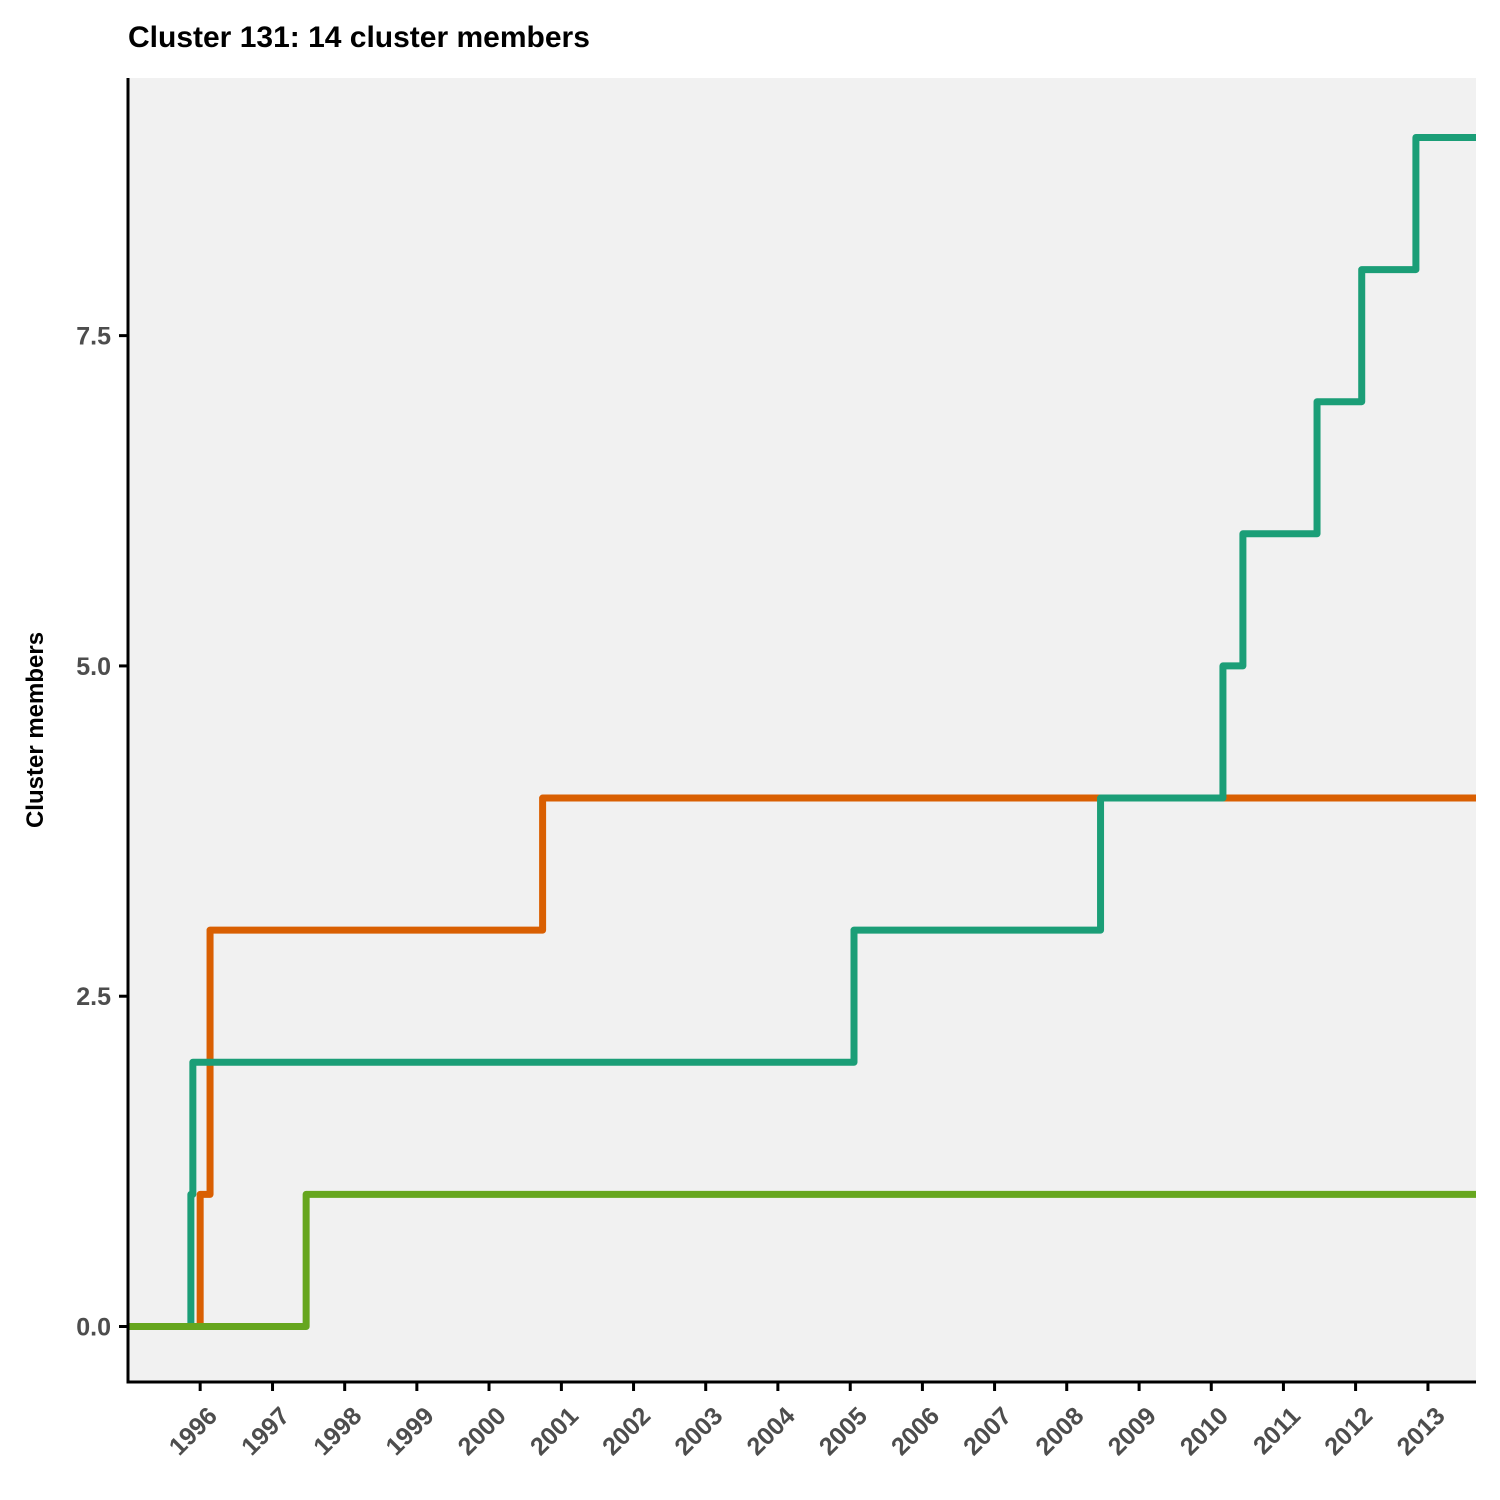 Image resolution: width=1500 pixels, height=1500 pixels. What do you see at coordinates (1204, 1431) in the screenshot?
I see `x-tick-label: 2010` at bounding box center [1204, 1431].